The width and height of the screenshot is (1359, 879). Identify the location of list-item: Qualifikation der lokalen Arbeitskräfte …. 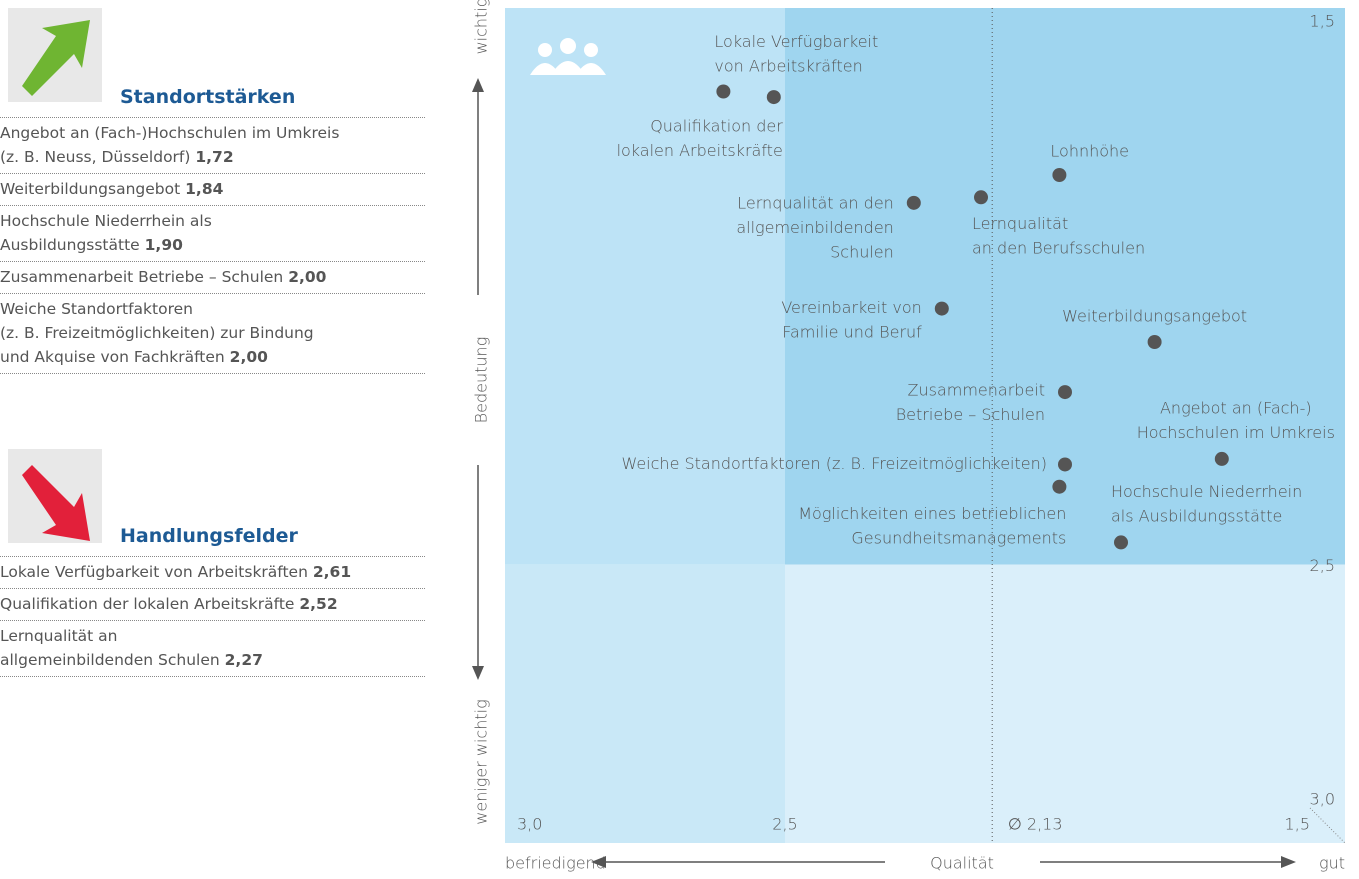
(212, 605).